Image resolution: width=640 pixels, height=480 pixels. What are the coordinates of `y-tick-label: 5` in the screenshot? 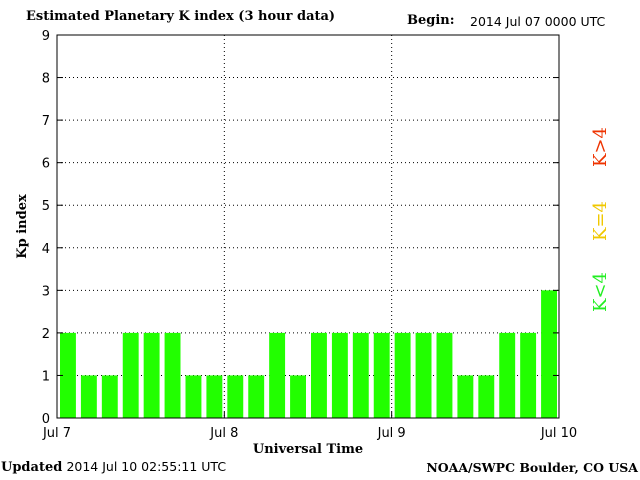 It's located at (46, 206).